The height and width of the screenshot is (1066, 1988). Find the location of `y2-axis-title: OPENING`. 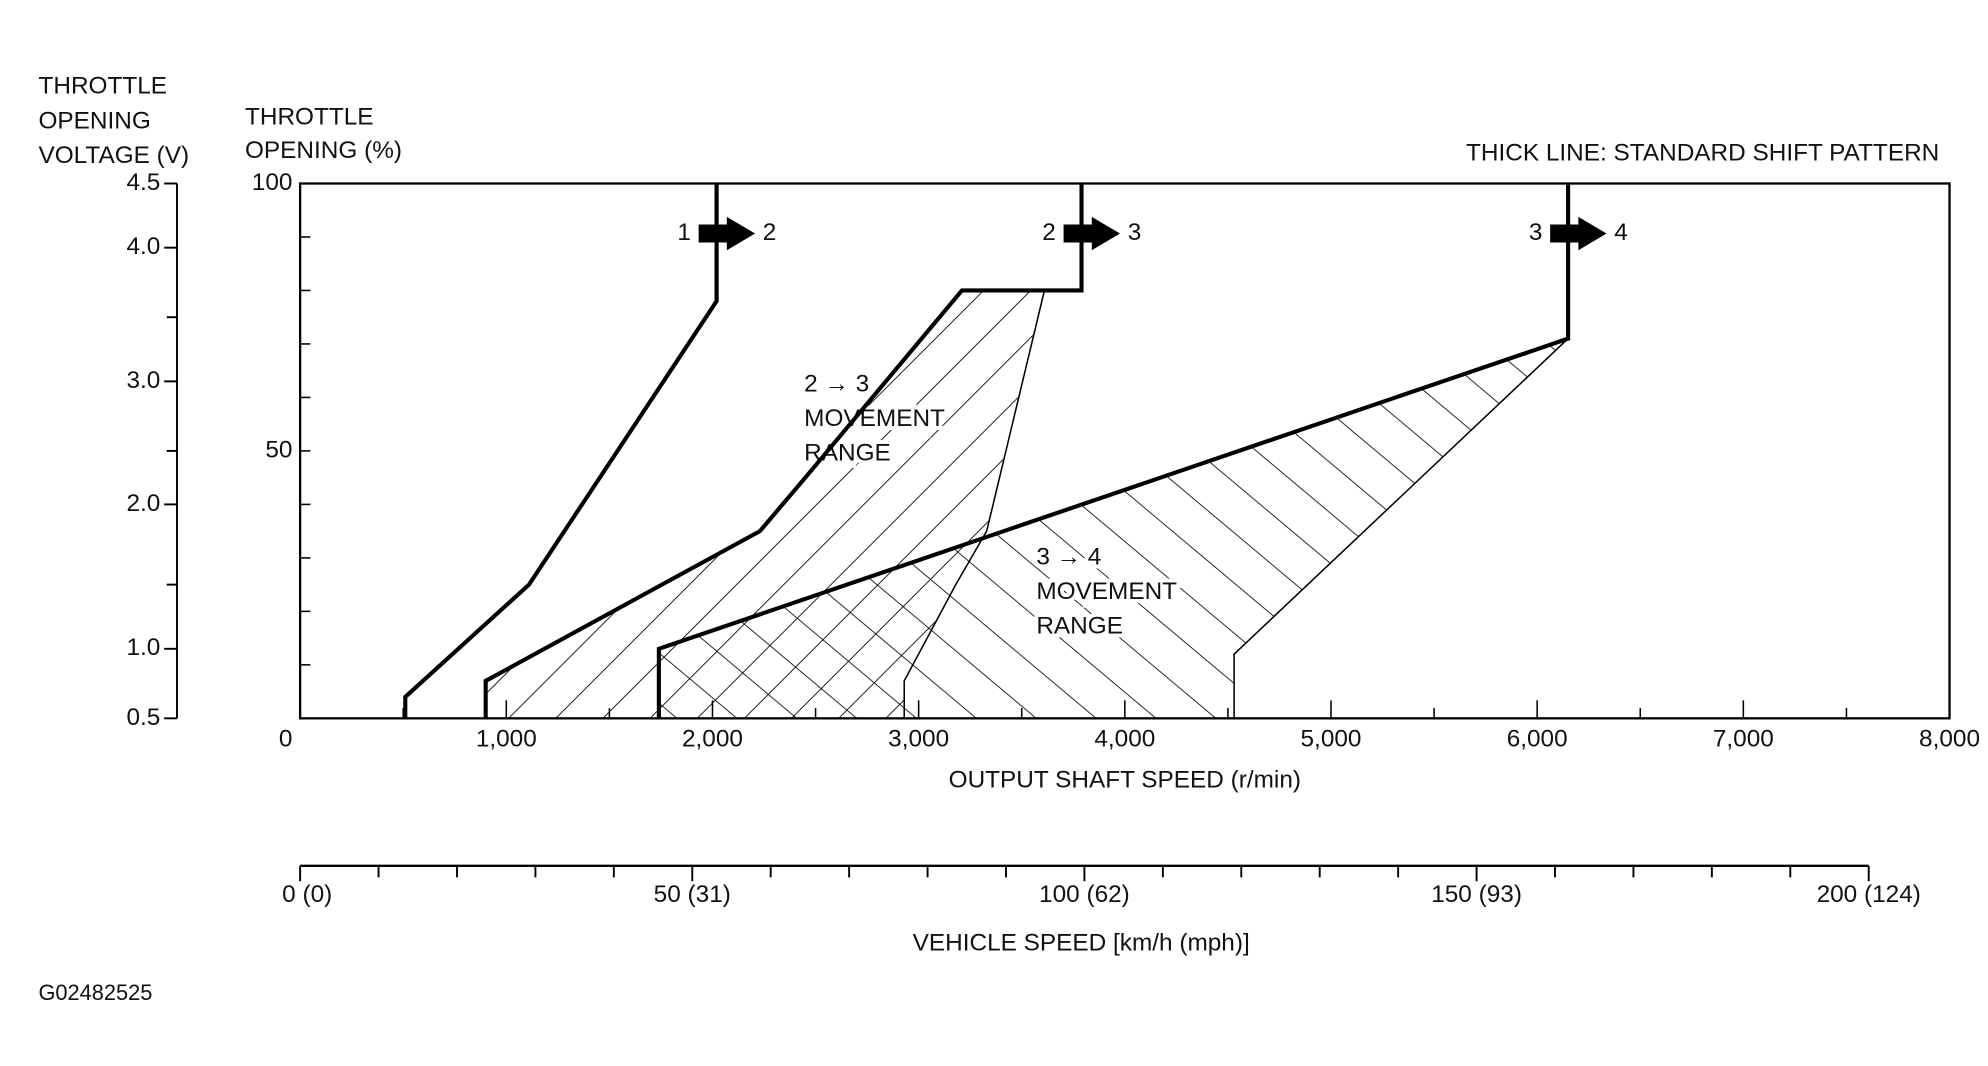

y2-axis-title: OPENING is located at coordinates (94, 120).